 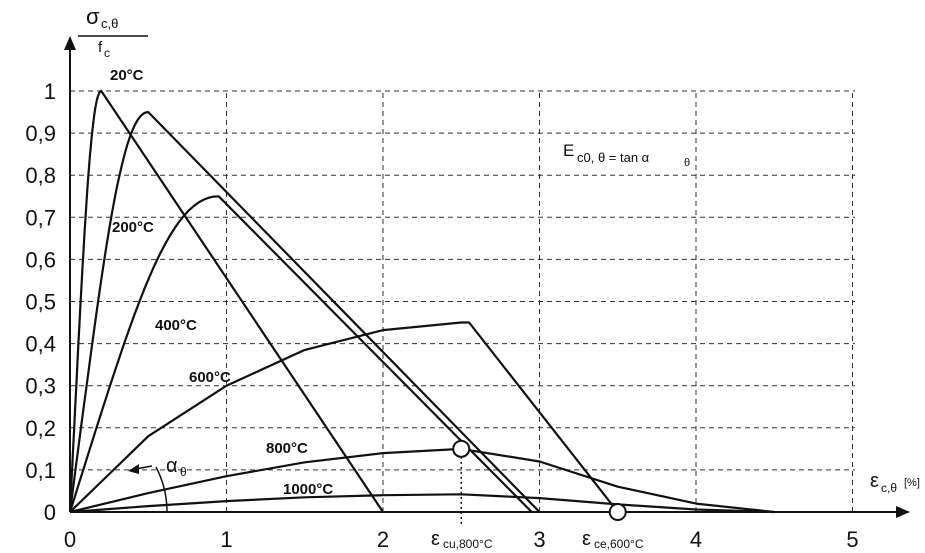 I want to click on series-label-200c: 200°C, so click(x=133, y=227).